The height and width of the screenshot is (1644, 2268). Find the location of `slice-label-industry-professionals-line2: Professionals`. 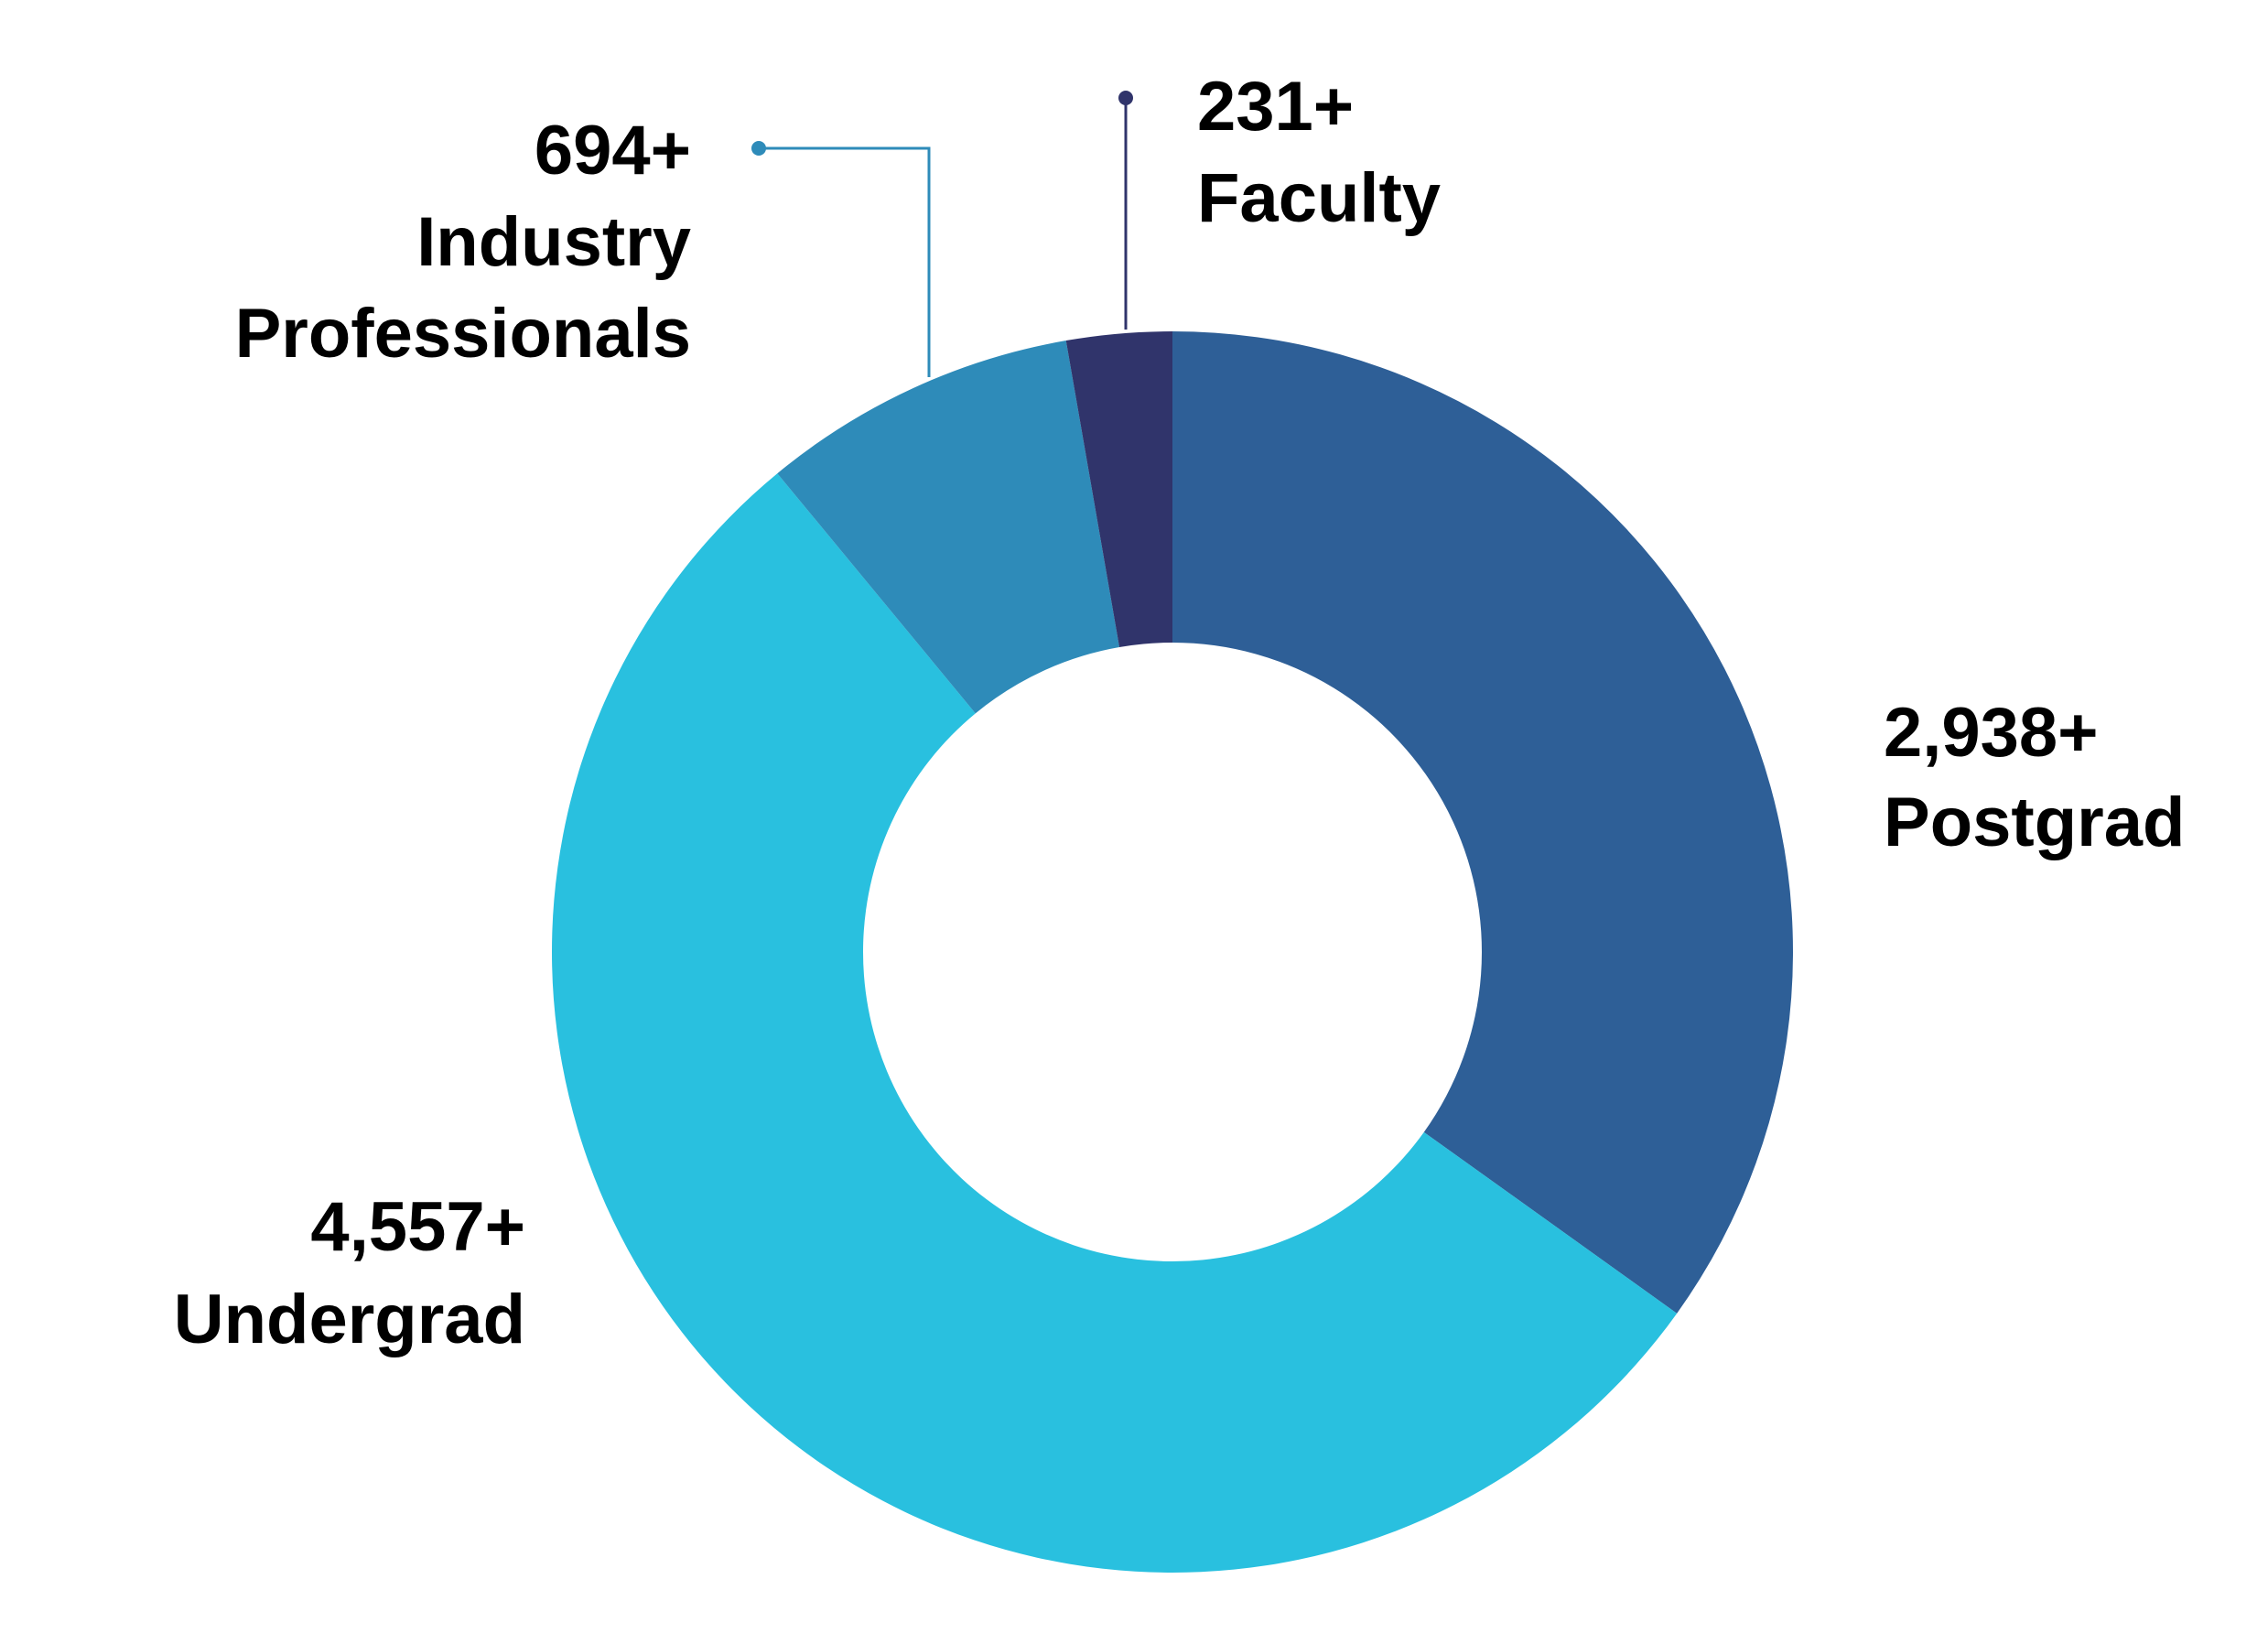

slice-label-industry-professionals-line2: Professionals is located at coordinates (463, 334).